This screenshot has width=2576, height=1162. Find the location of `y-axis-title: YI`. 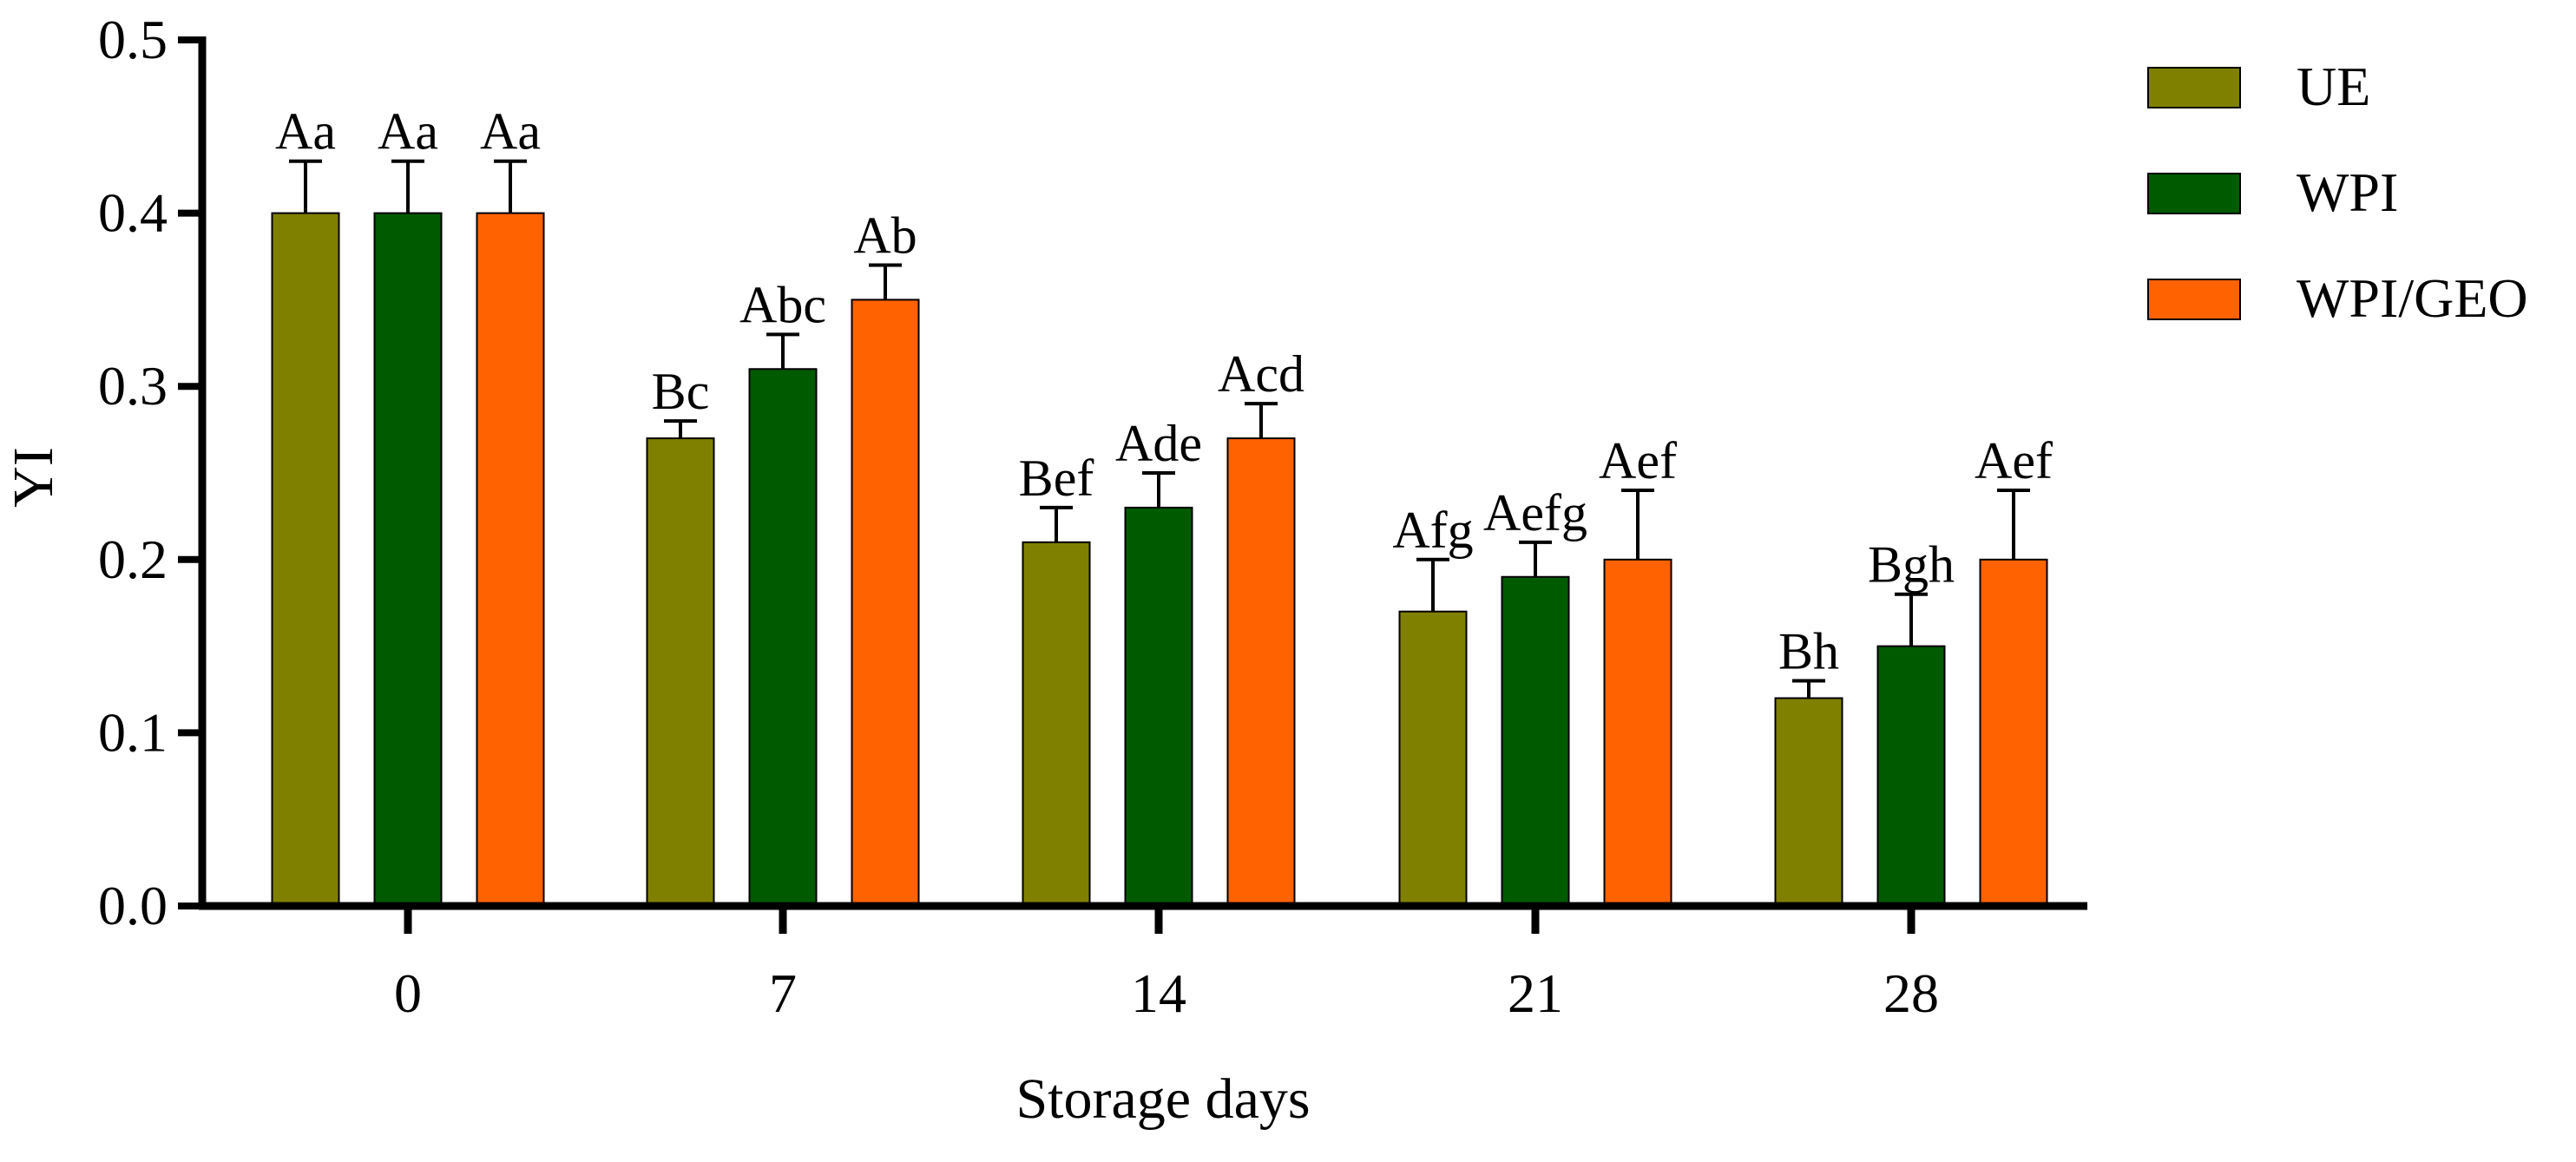

y-axis-title: YI is located at coordinates (33, 478).